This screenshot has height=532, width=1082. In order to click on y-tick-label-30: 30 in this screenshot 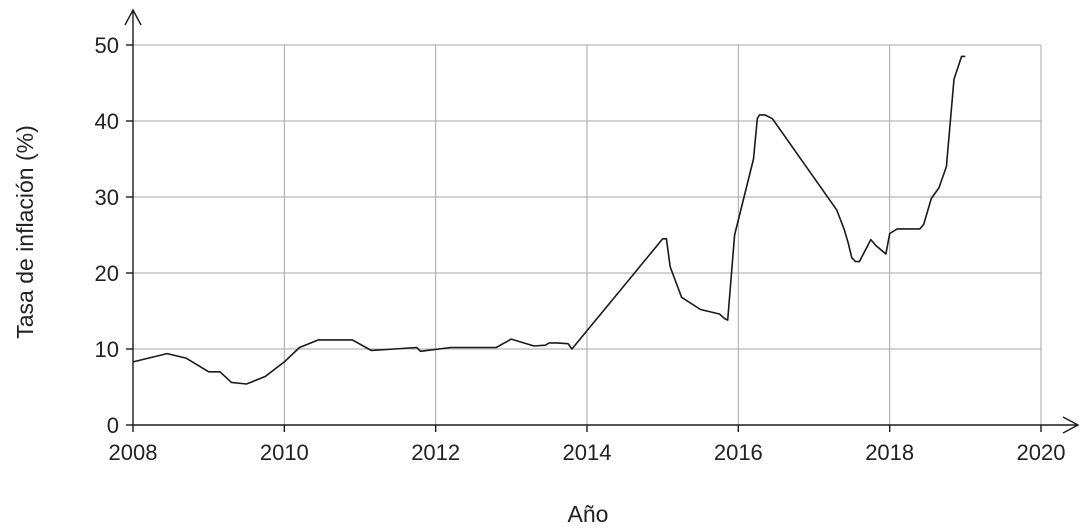, I will do `click(107, 197)`.